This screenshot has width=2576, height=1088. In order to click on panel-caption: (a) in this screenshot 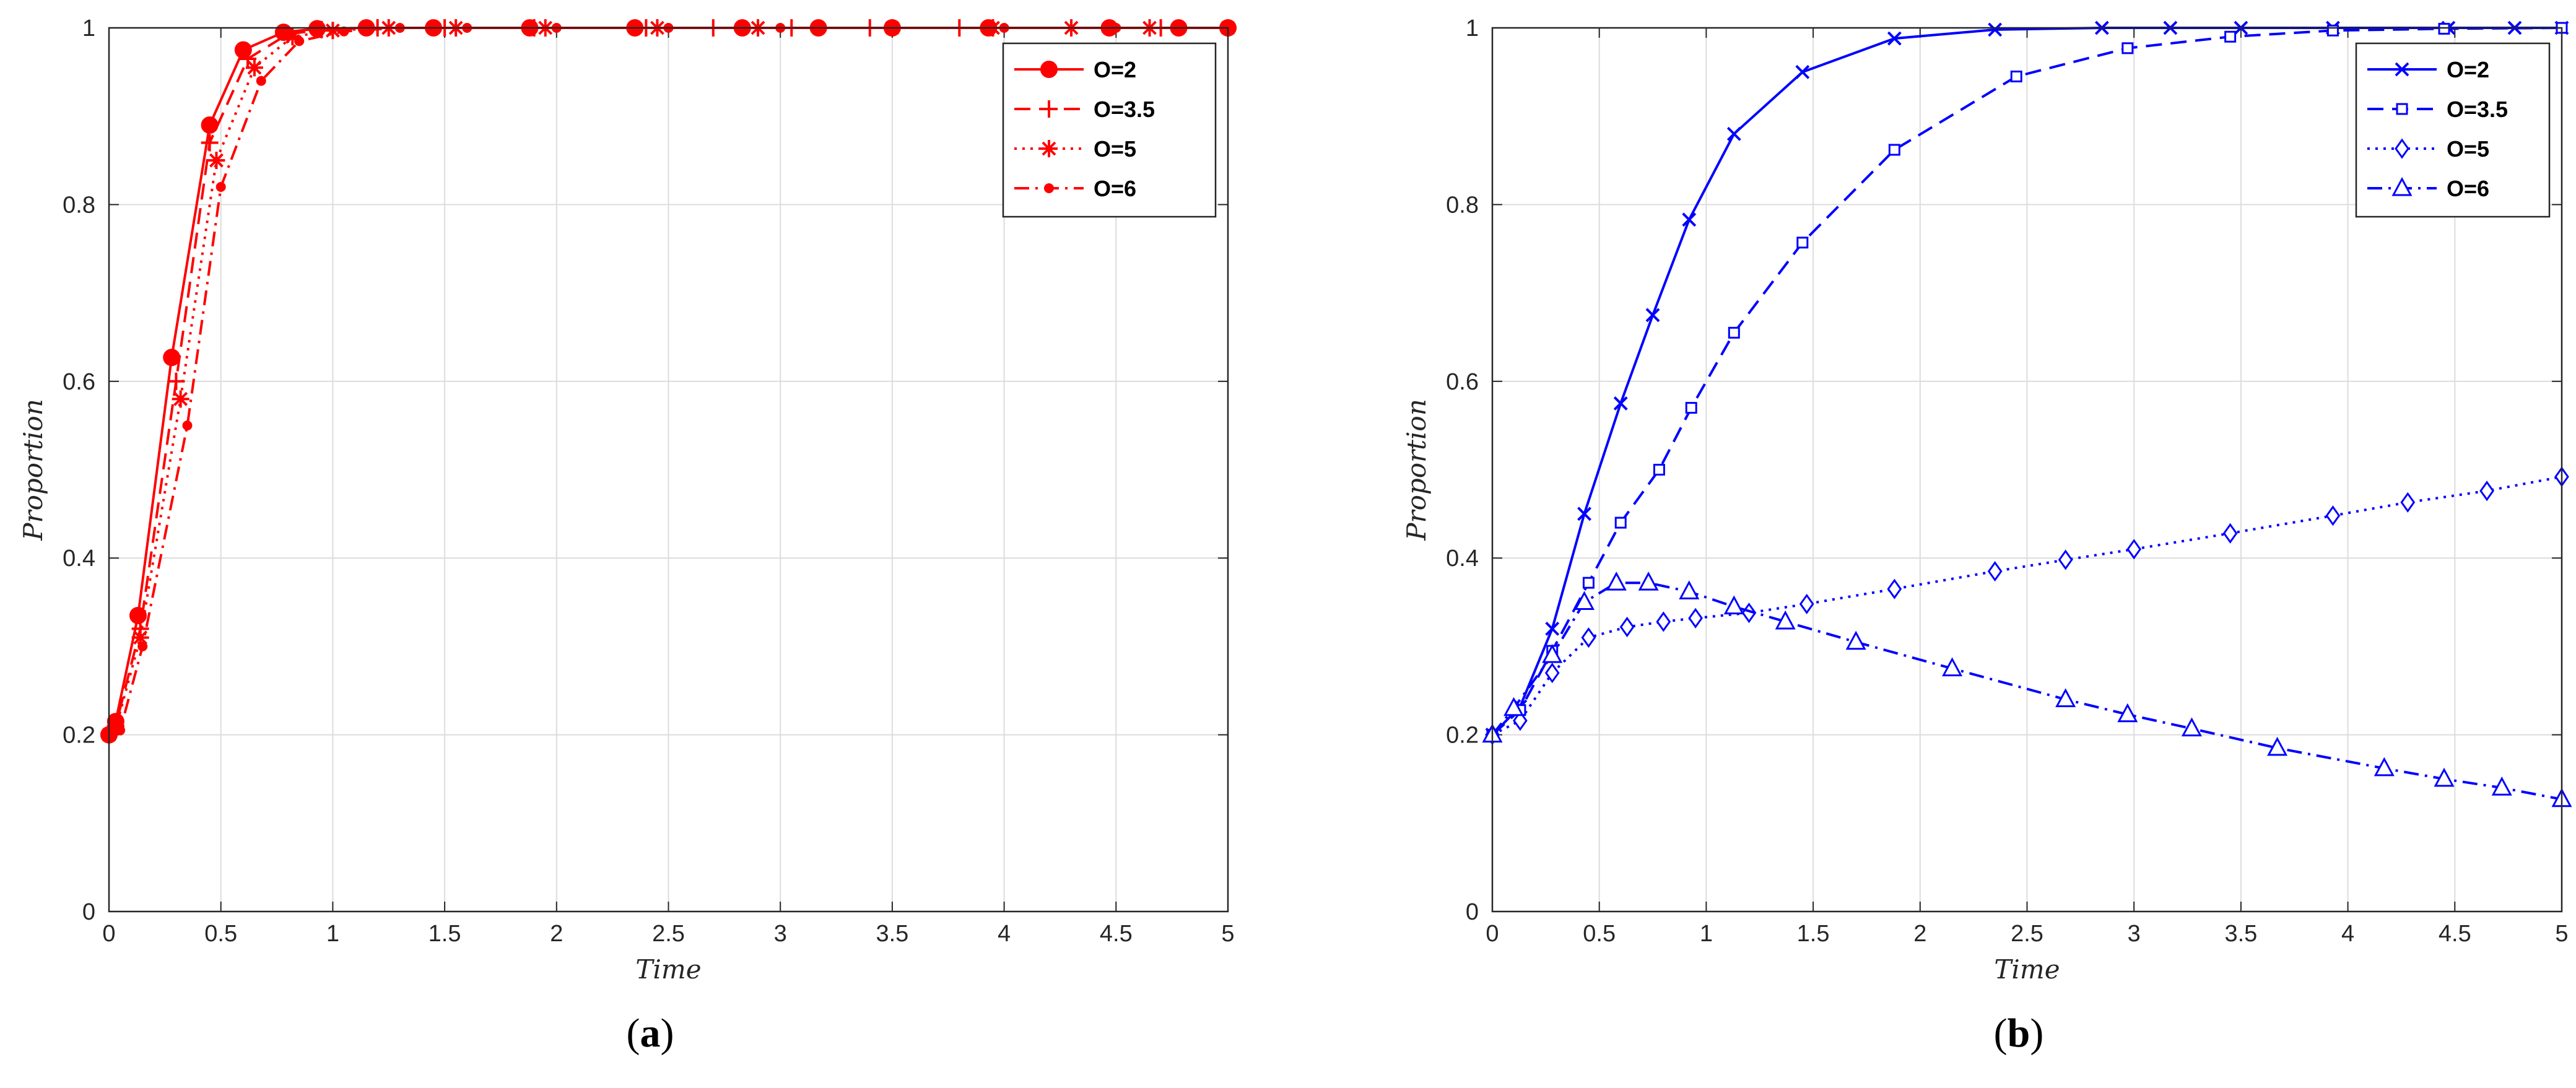, I will do `click(650, 1034)`.